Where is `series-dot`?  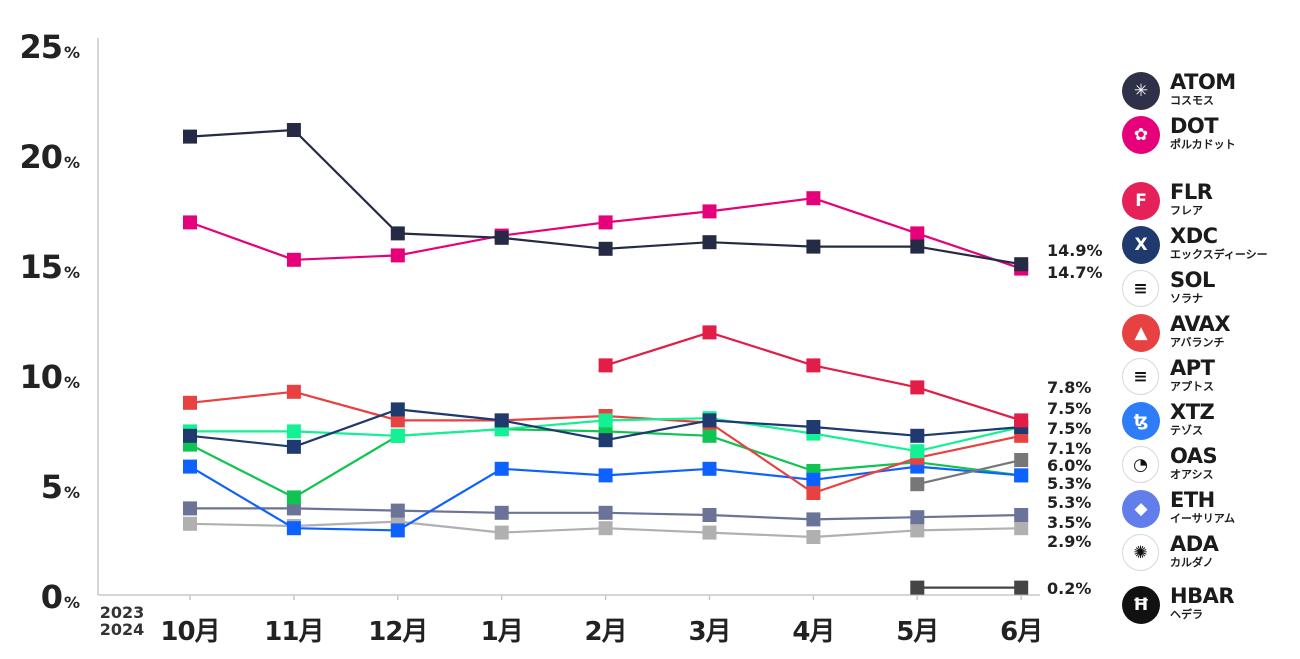 series-dot is located at coordinates (606, 233).